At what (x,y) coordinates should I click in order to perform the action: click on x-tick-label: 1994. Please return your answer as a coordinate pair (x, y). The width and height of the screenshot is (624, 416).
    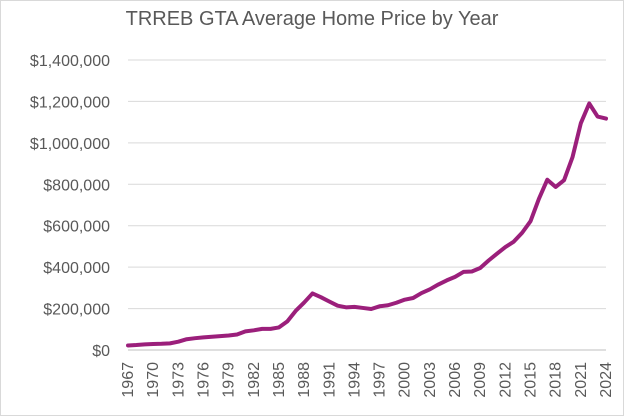
    Looking at the image, I should click on (354, 380).